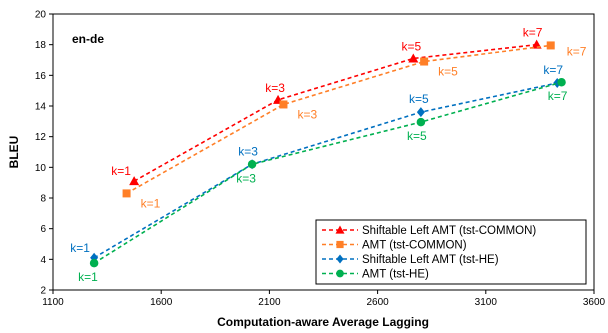 The image size is (608, 333). Describe the element at coordinates (41, 76) in the screenshot. I see `y-tick-label: 16` at that location.